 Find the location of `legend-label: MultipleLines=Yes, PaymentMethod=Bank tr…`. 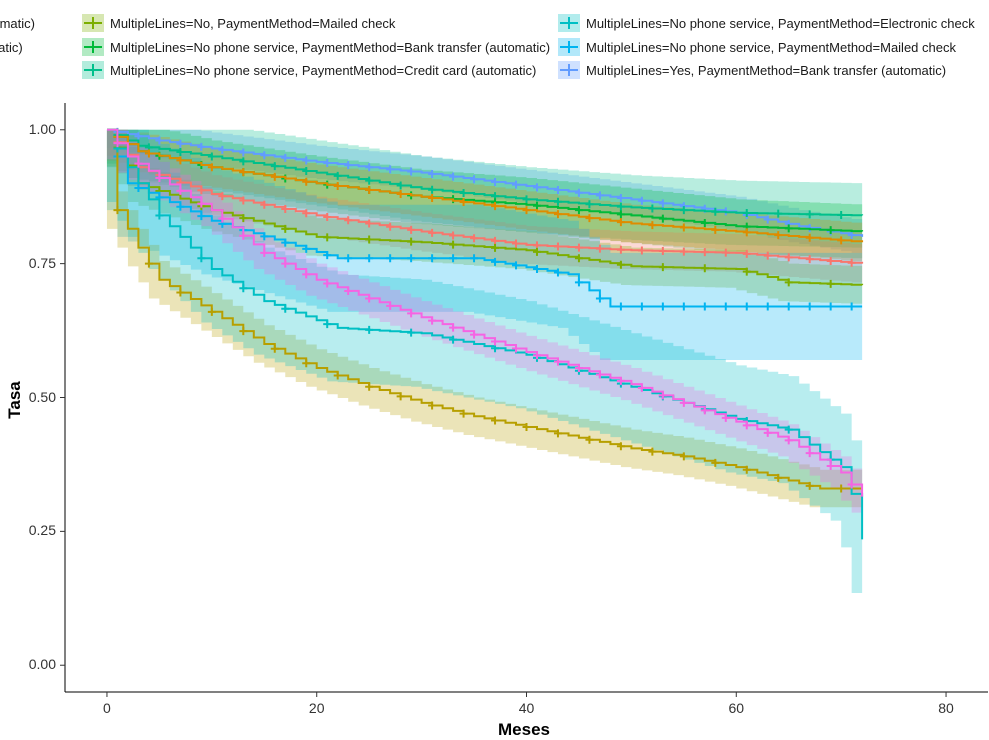

legend-label: MultipleLines=Yes, PaymentMethod=Bank tr… is located at coordinates (766, 70).